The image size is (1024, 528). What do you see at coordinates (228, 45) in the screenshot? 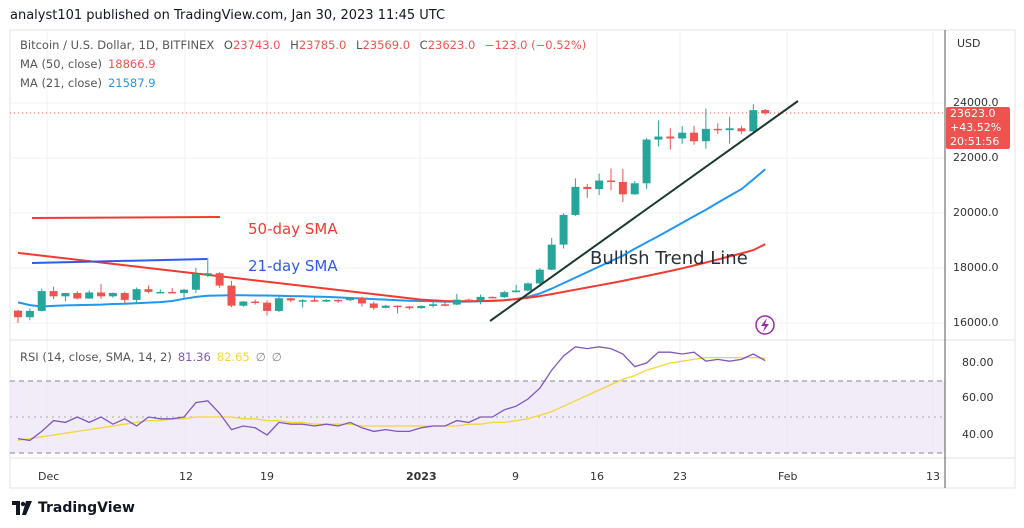
I see `open-label: O` at bounding box center [228, 45].